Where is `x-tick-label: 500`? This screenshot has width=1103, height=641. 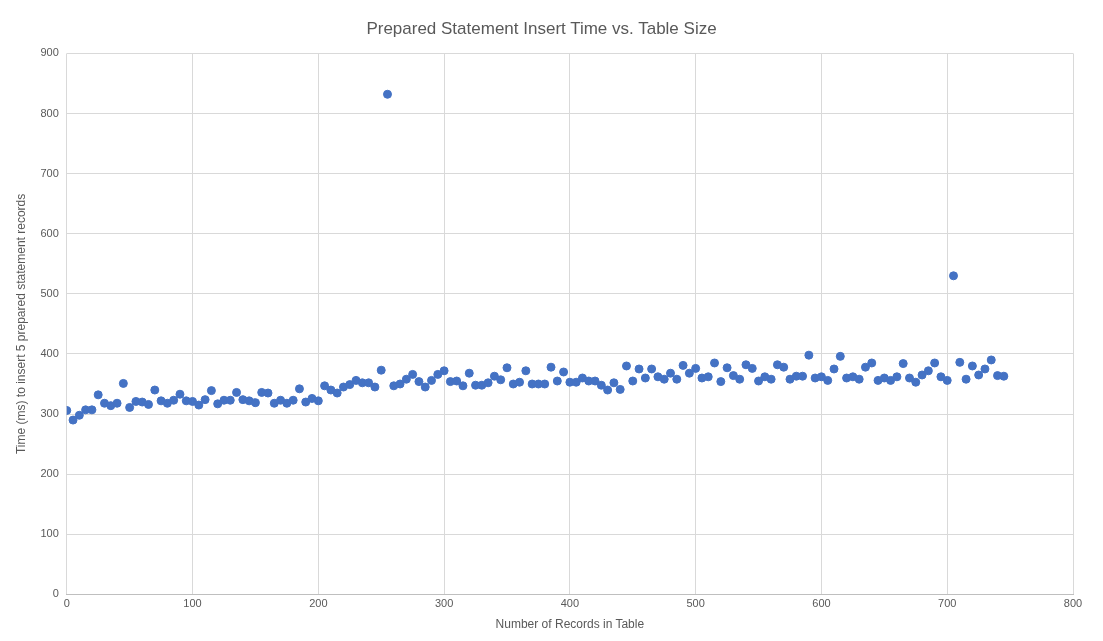
x-tick-label: 500 is located at coordinates (695, 603).